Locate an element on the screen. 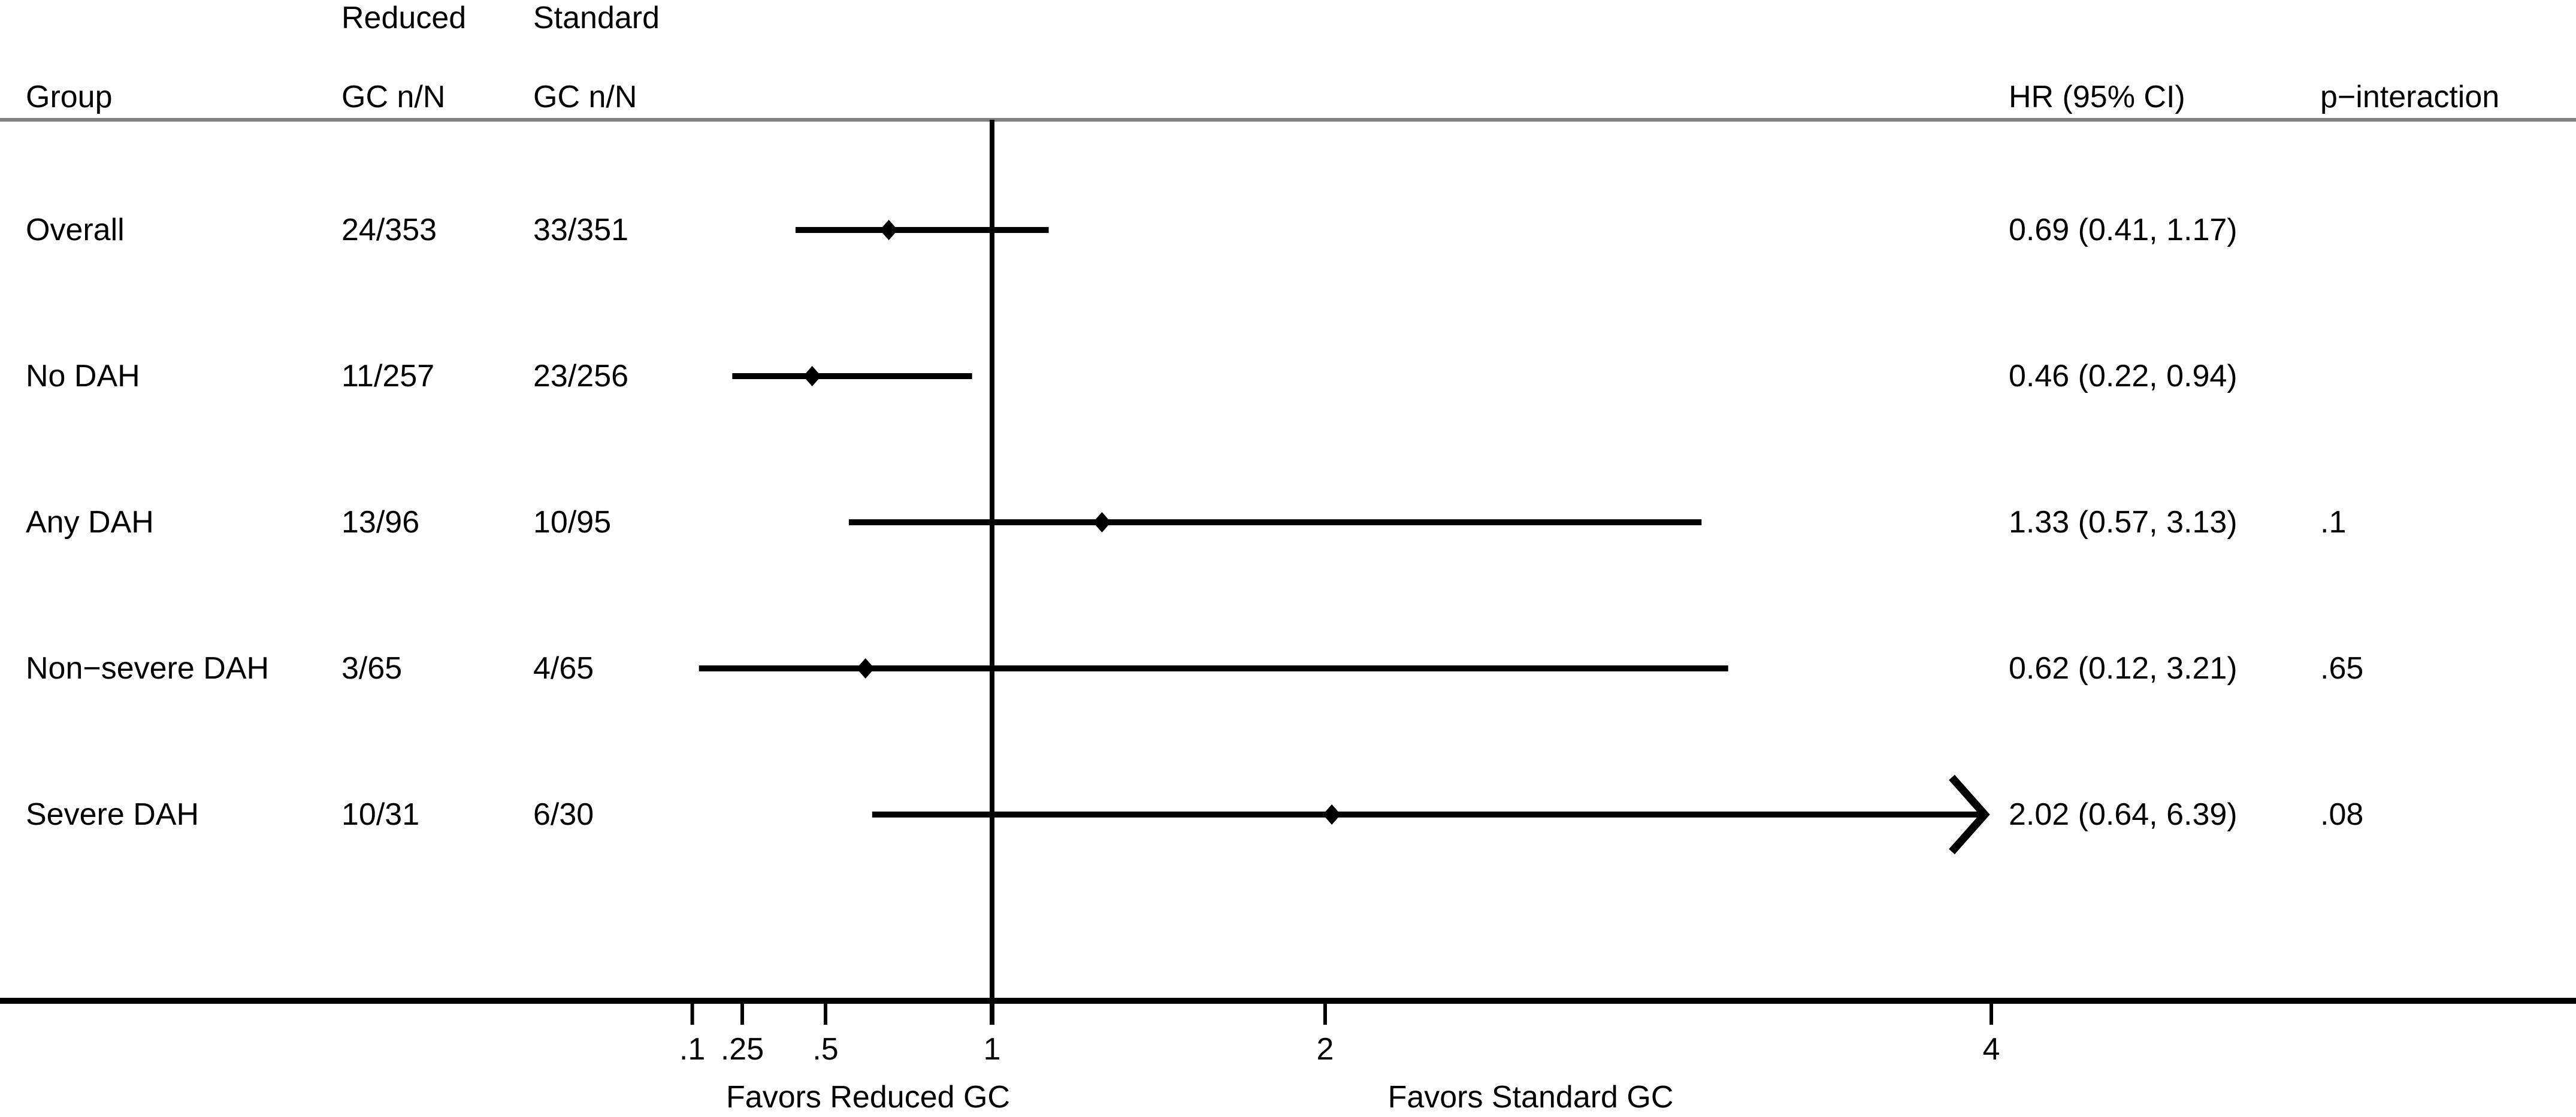 The width and height of the screenshot is (2576, 1117). column-header-group: Group is located at coordinates (69, 97).